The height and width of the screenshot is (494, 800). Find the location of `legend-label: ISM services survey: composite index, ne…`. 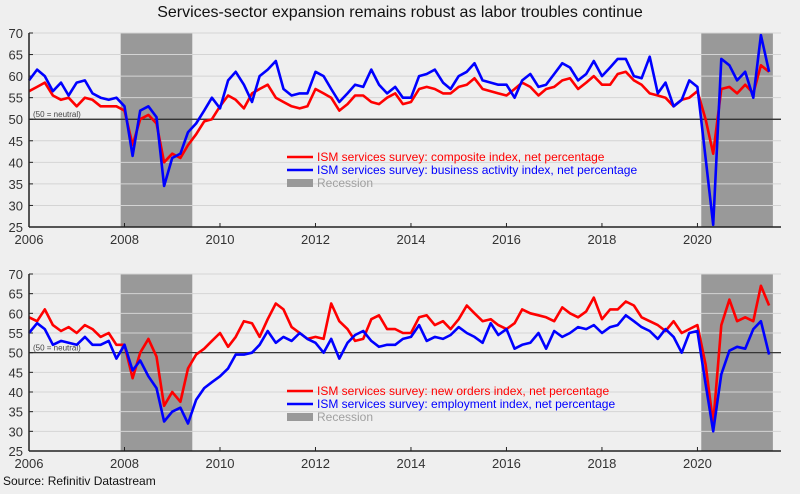

legend-label: ISM services survey: composite index, ne… is located at coordinates (461, 157).